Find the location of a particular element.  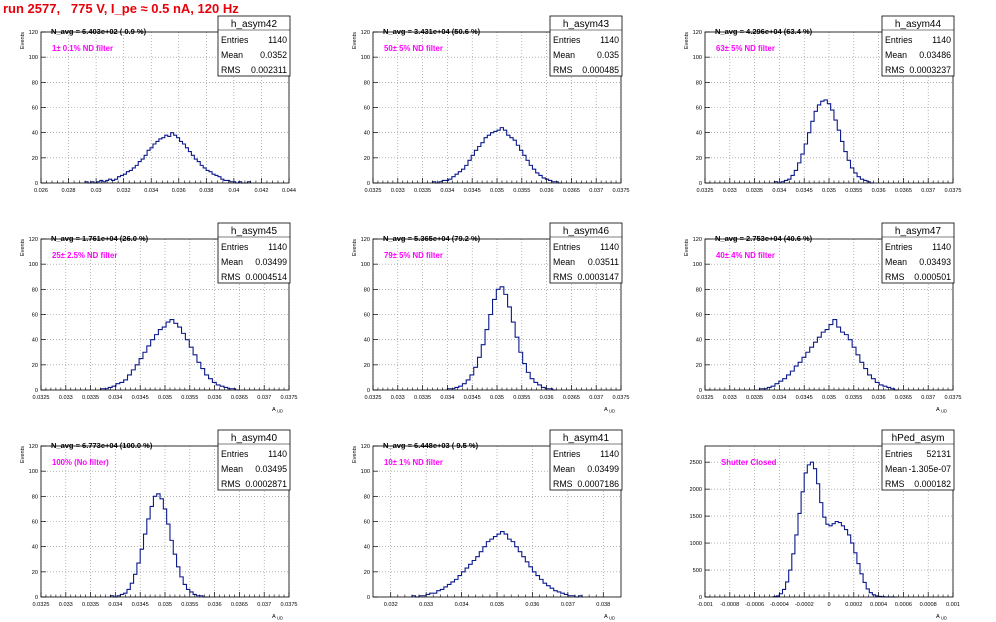

stats-title: h_asym43 is located at coordinates (586, 24).